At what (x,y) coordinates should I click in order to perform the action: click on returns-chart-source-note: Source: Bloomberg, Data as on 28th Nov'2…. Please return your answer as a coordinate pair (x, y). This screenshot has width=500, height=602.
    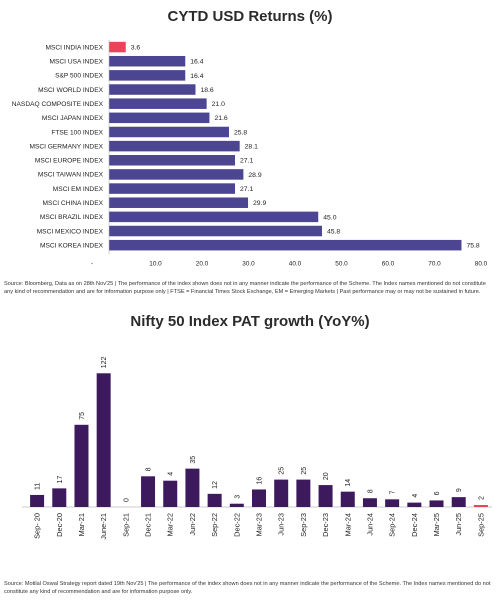
    Looking at the image, I should click on (245, 288).